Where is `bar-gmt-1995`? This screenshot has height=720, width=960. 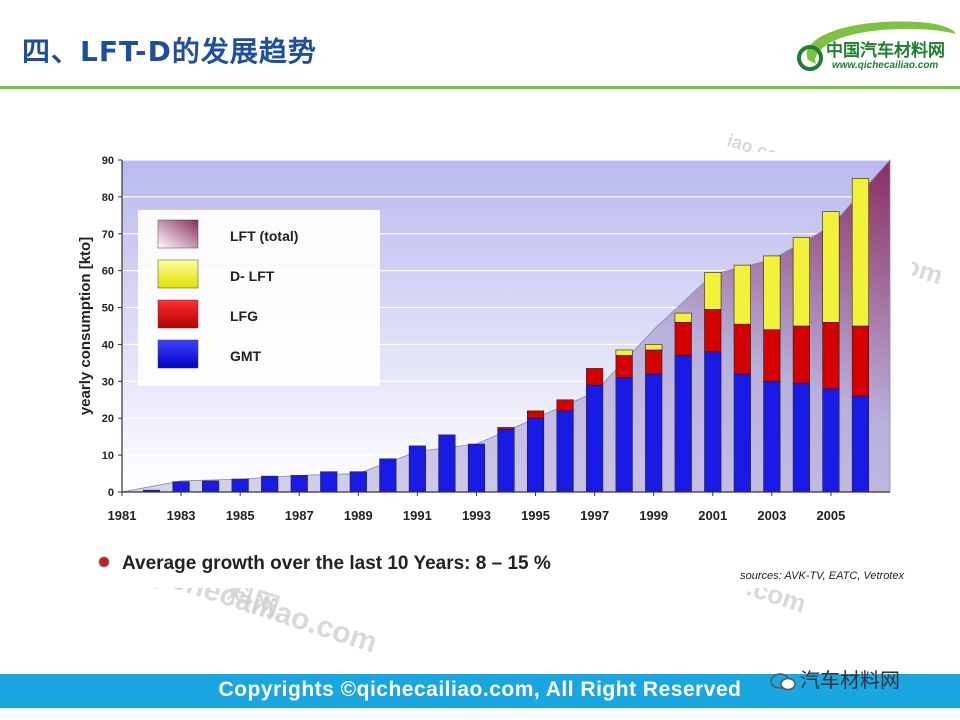 bar-gmt-1995 is located at coordinates (535, 455).